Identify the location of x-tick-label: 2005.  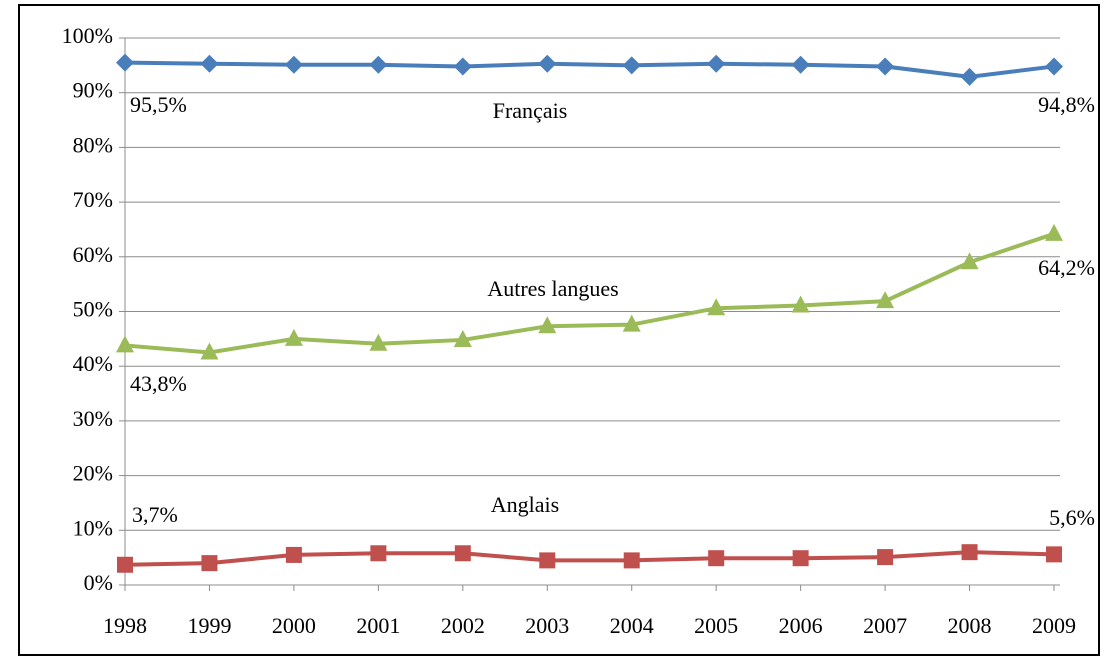
(716, 625).